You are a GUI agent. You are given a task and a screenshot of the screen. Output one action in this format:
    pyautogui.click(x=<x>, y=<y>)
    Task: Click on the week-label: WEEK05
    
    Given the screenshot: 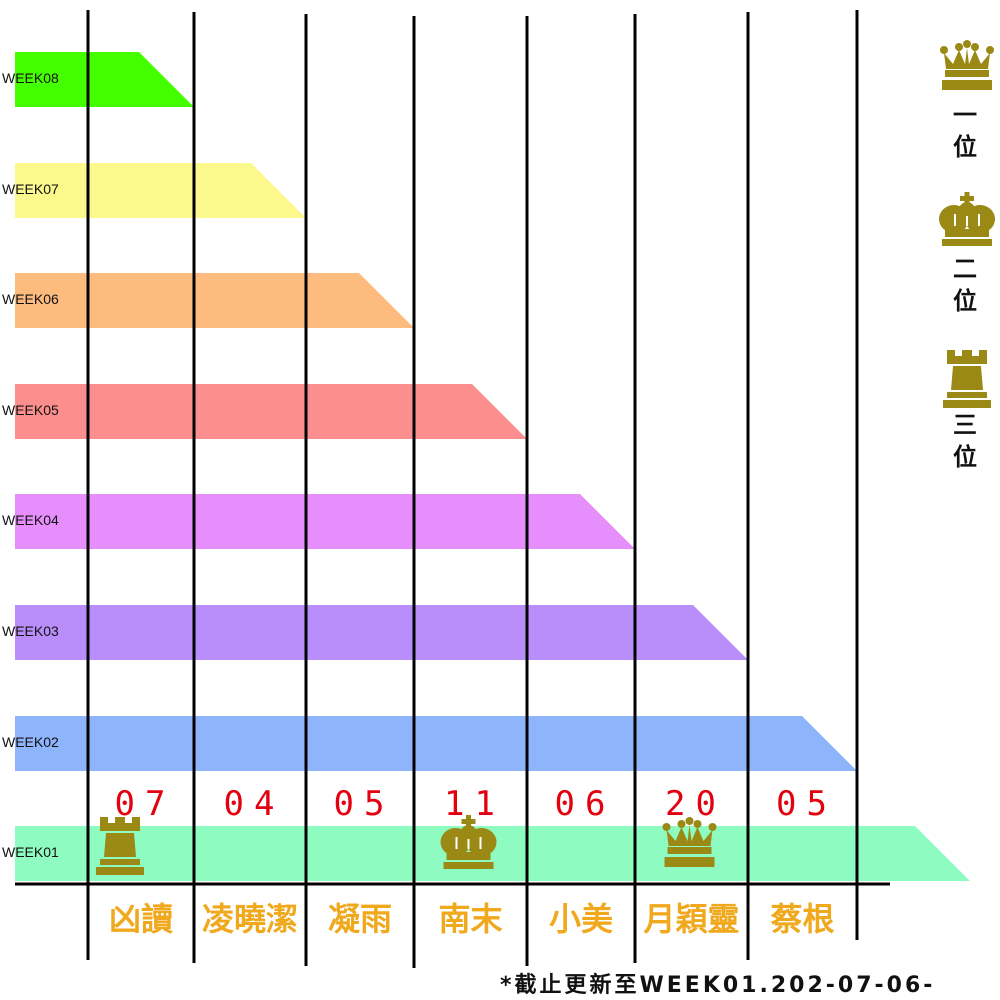 What is the action you would take?
    pyautogui.click(x=30, y=410)
    